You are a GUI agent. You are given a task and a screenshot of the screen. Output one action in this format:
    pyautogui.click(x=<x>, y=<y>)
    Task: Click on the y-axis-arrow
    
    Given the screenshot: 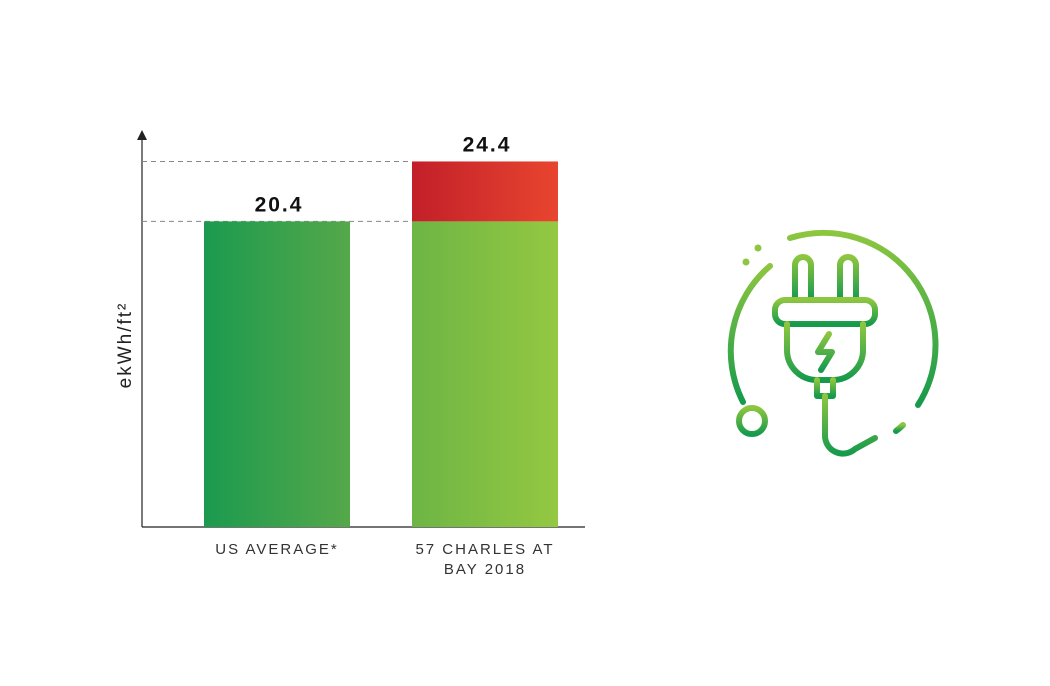 What is the action you would take?
    pyautogui.click(x=142, y=135)
    